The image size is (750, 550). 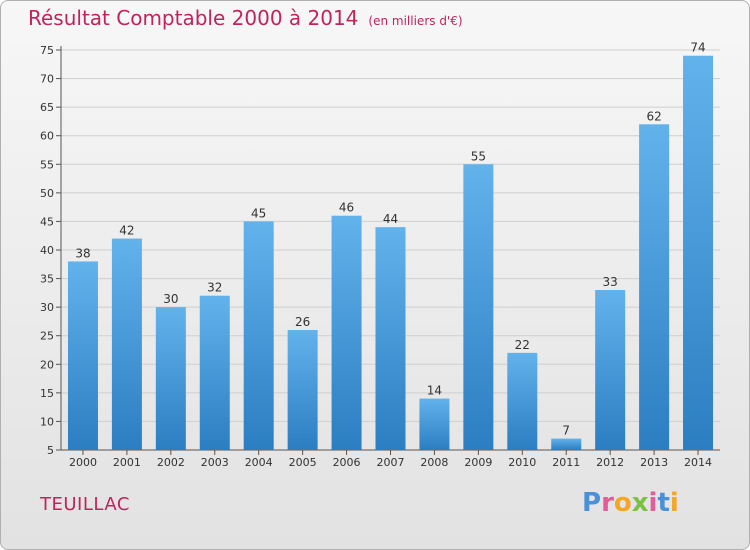 I want to click on y-tick-label: 35, so click(x=47, y=279).